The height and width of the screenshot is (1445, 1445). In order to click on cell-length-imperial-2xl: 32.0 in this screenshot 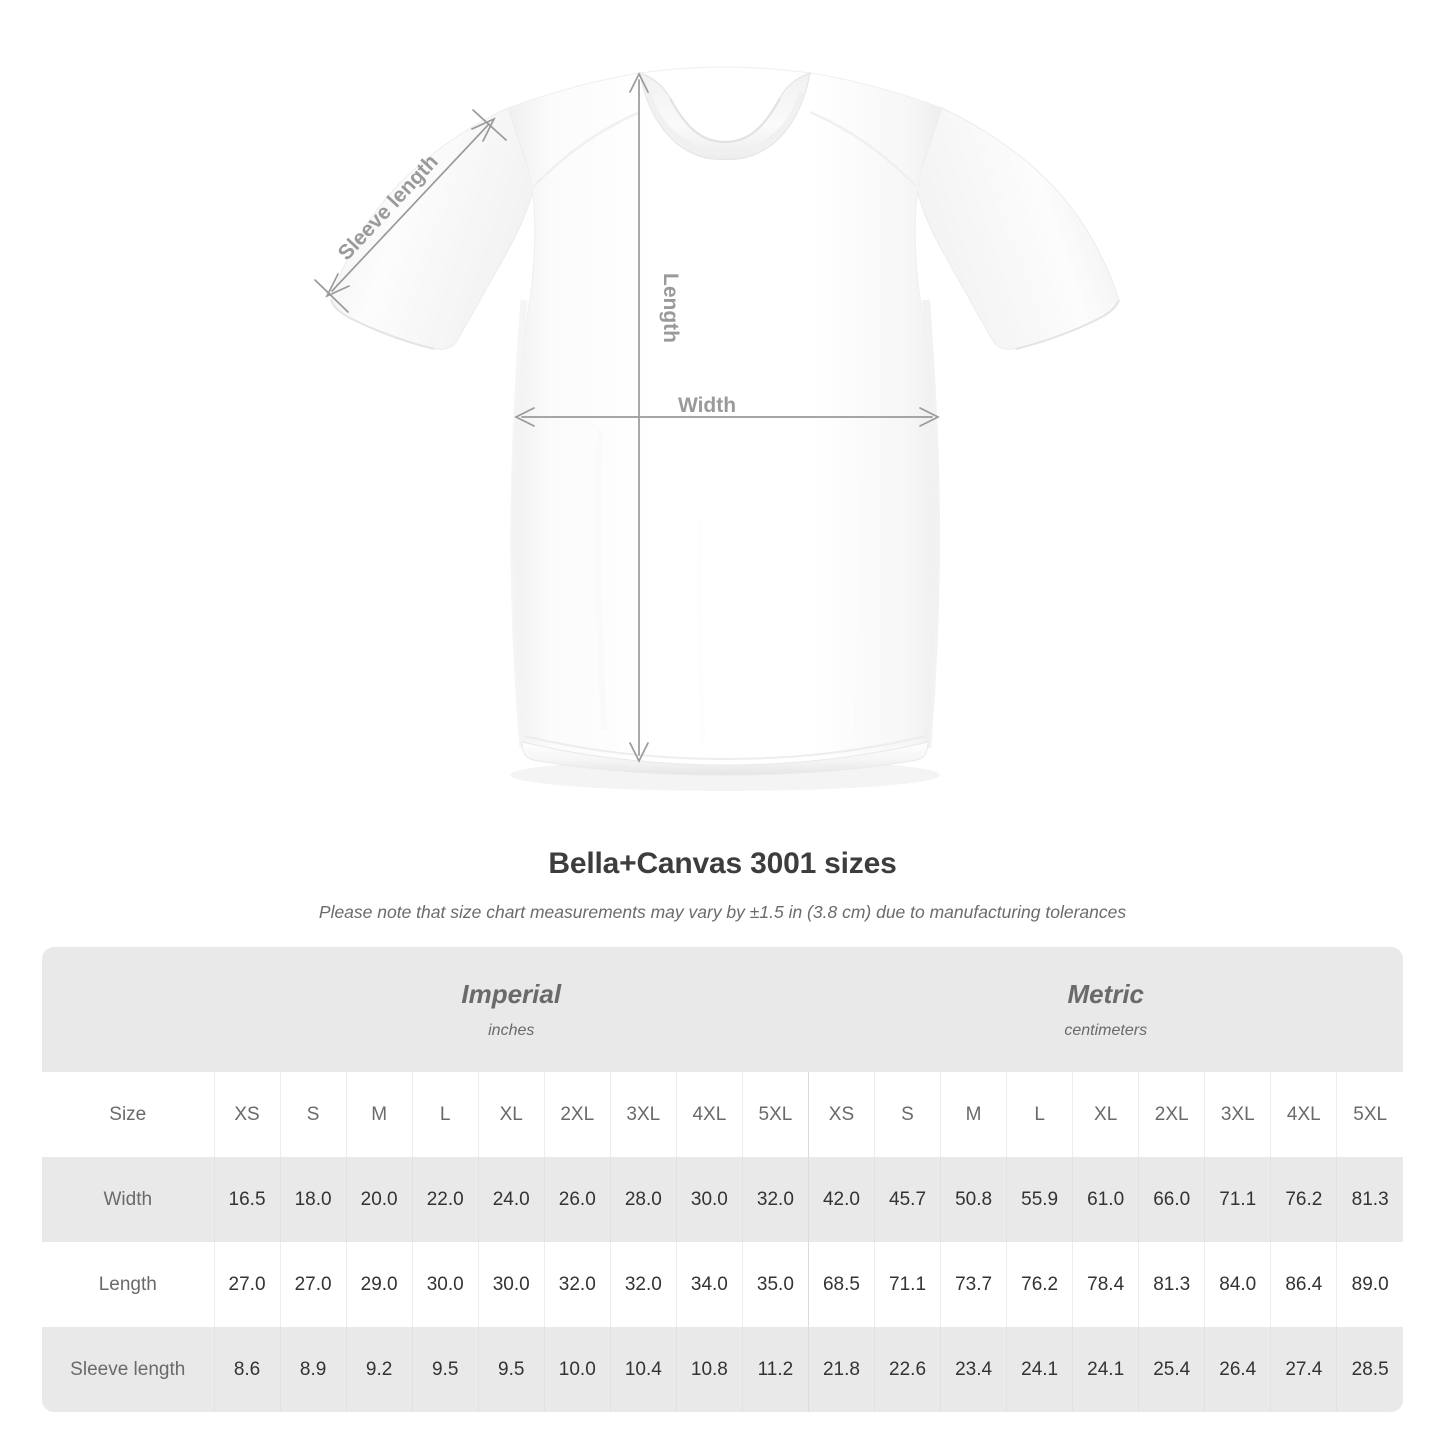, I will do `click(577, 1284)`.